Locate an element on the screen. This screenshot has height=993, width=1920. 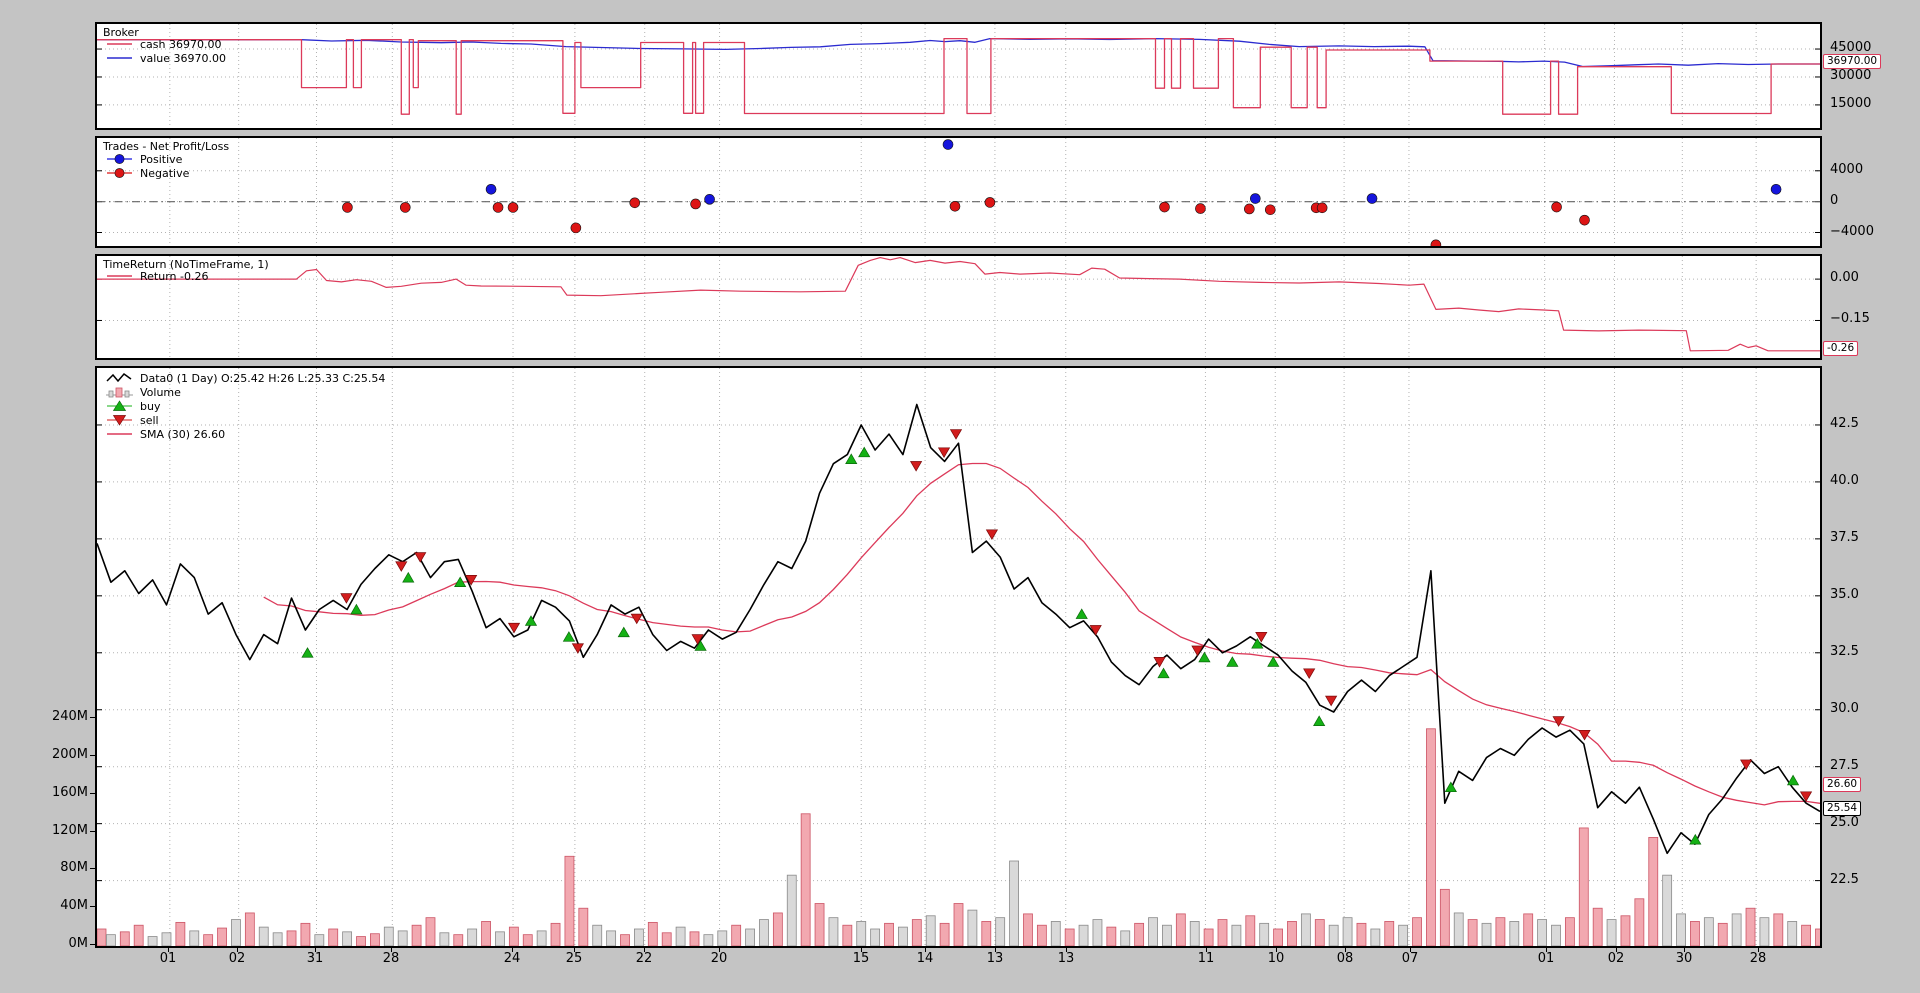
x-tick-label: 20 is located at coordinates (719, 958).